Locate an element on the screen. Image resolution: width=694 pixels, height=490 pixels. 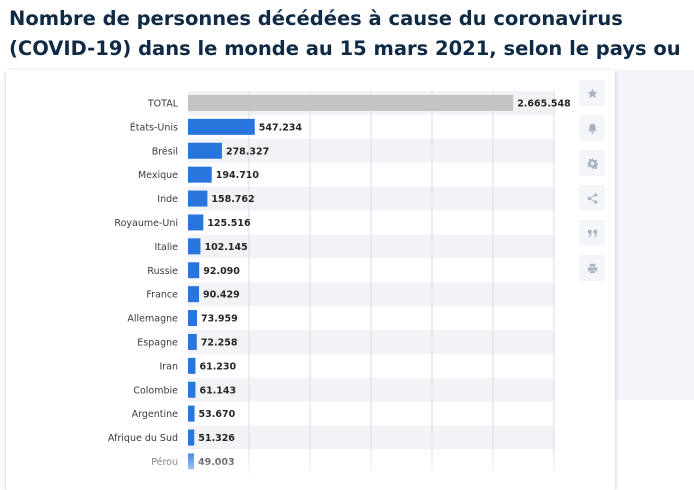
value-label: 92.090 is located at coordinates (221, 271).